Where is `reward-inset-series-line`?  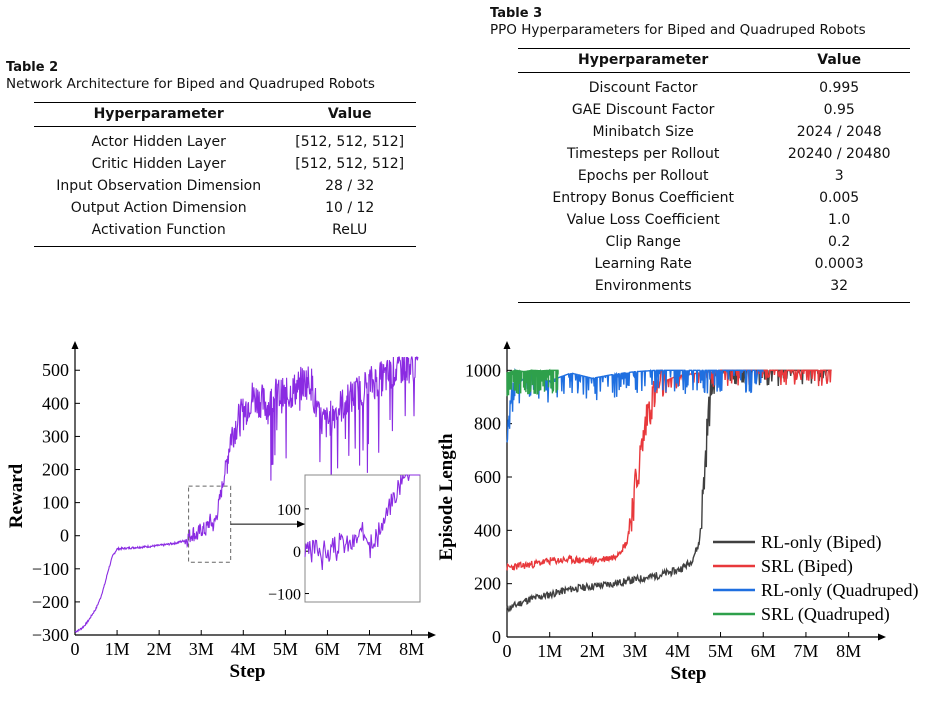
reward-inset-series-line is located at coordinates (362, 522).